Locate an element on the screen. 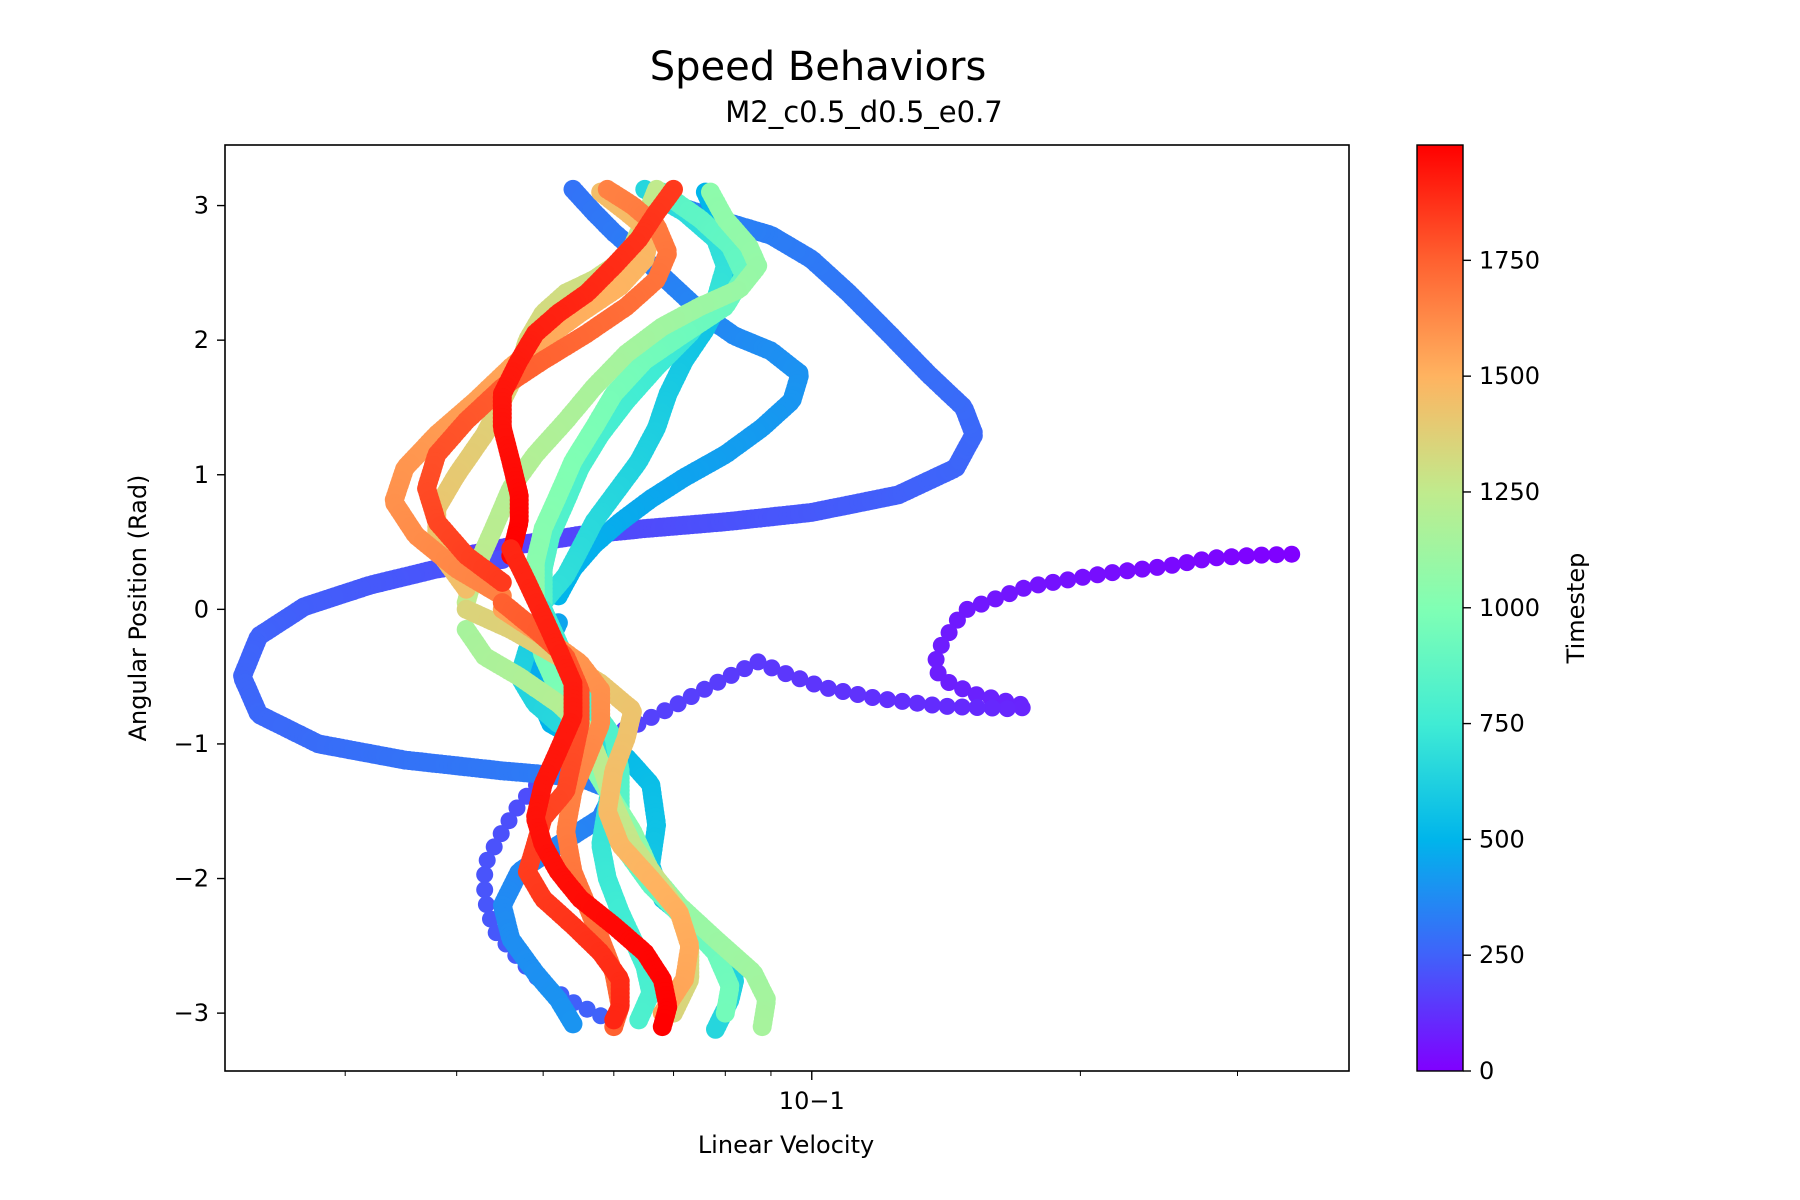 Image resolution: width=1800 pixels, height=1200 pixels. colorbar is located at coordinates (1440, 608).